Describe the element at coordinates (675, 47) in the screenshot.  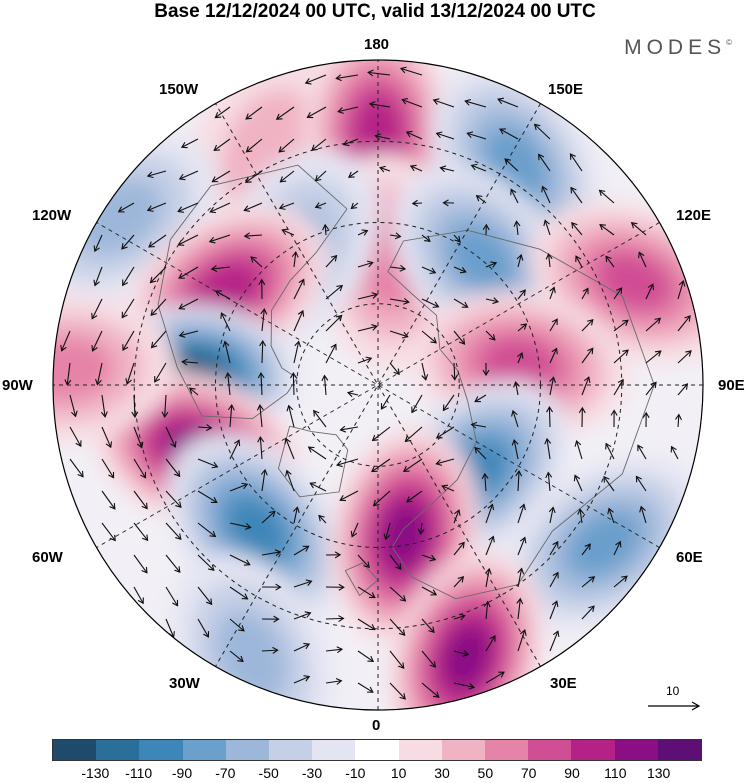
I see `brand-name: MODES` at that location.